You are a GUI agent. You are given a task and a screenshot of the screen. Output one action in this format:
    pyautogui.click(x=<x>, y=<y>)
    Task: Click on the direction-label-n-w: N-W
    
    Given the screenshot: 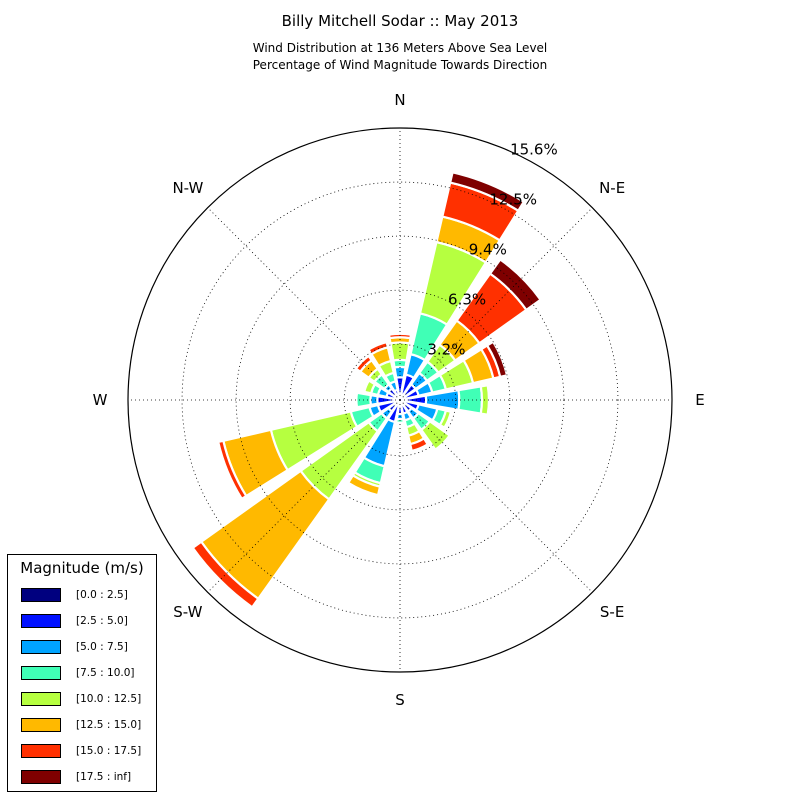 What is the action you would take?
    pyautogui.click(x=187, y=188)
    